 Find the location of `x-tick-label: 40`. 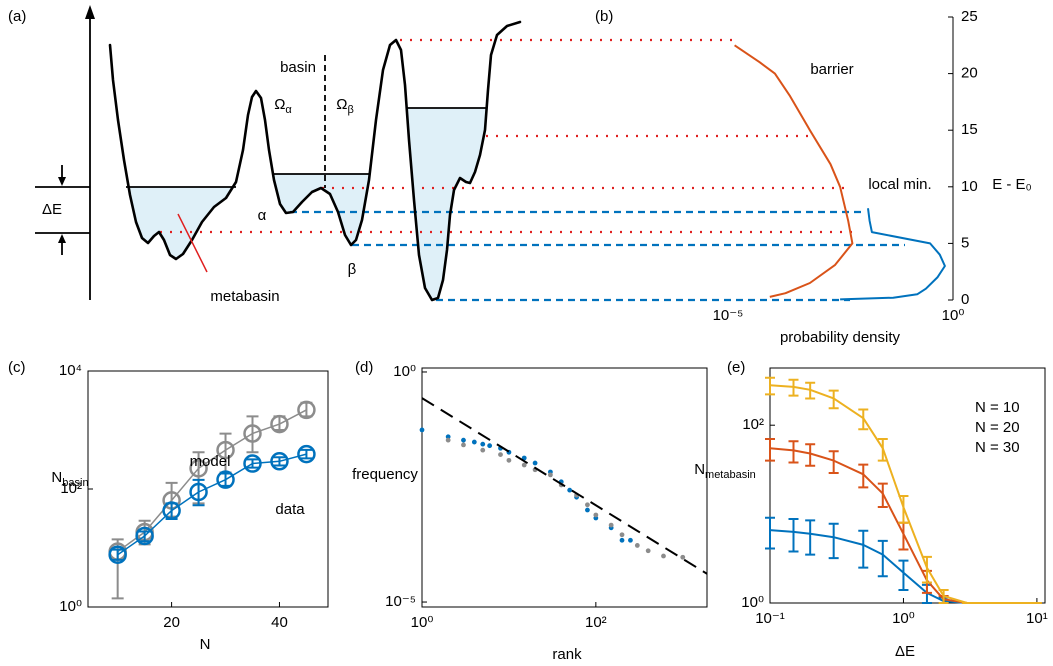

x-tick-label: 40 is located at coordinates (279, 622).